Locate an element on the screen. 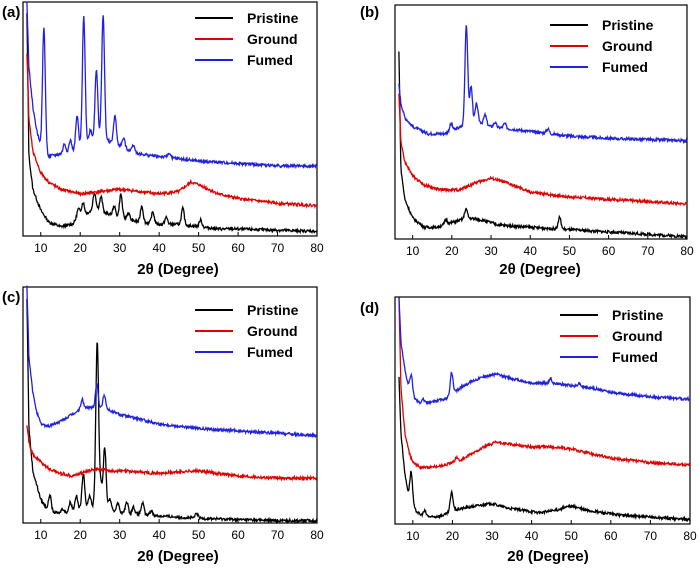  panel-label: (c) is located at coordinates (11, 297).